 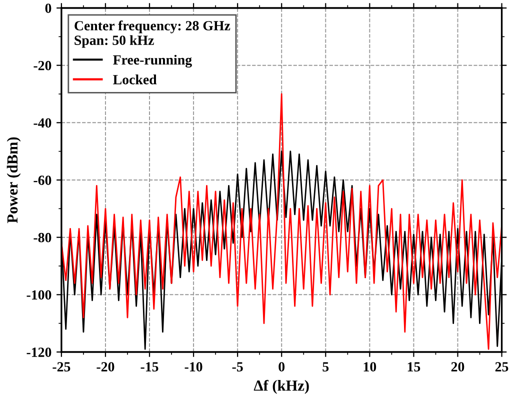 I want to click on y-tick-label: -60, so click(x=43, y=180).